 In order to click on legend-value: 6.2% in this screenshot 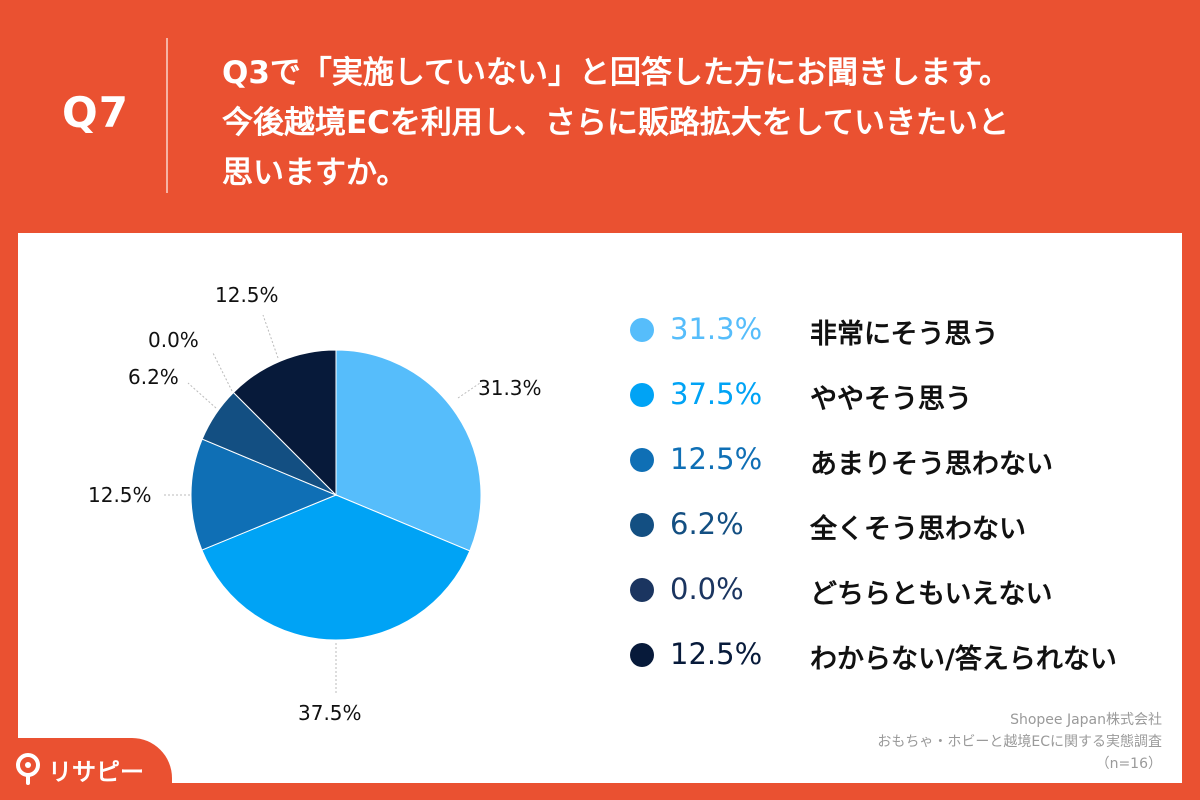, I will do `click(707, 524)`.